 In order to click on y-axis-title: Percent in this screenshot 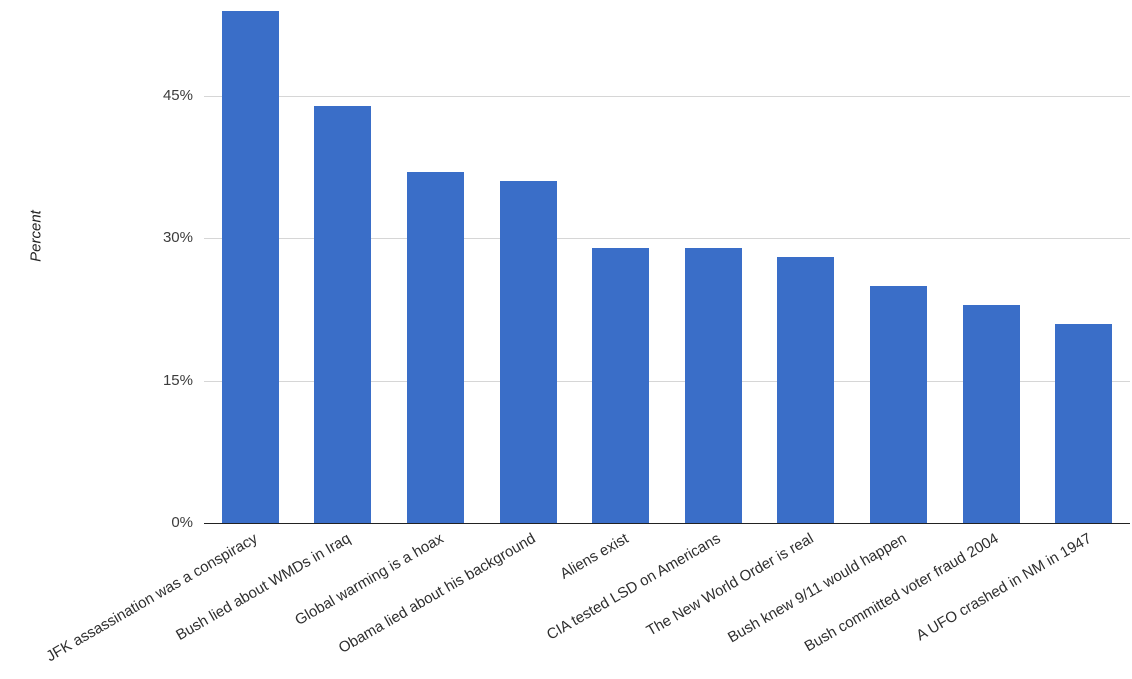, I will do `click(36, 236)`.